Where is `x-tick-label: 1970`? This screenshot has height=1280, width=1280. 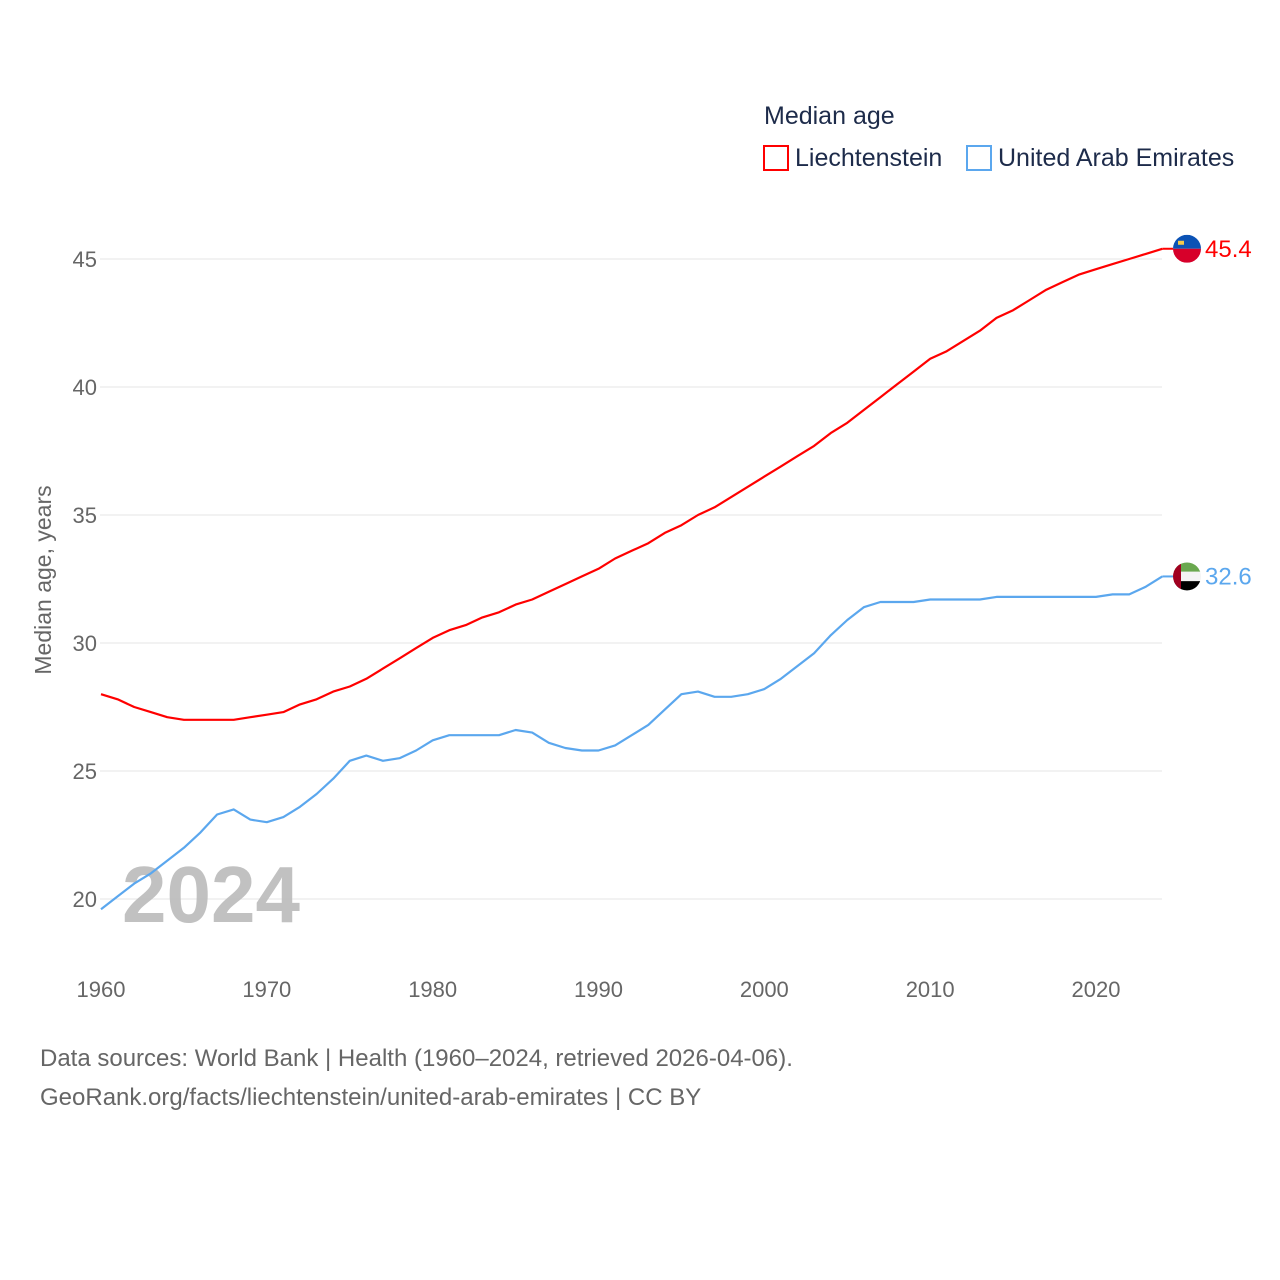 x-tick-label: 1970 is located at coordinates (266, 989).